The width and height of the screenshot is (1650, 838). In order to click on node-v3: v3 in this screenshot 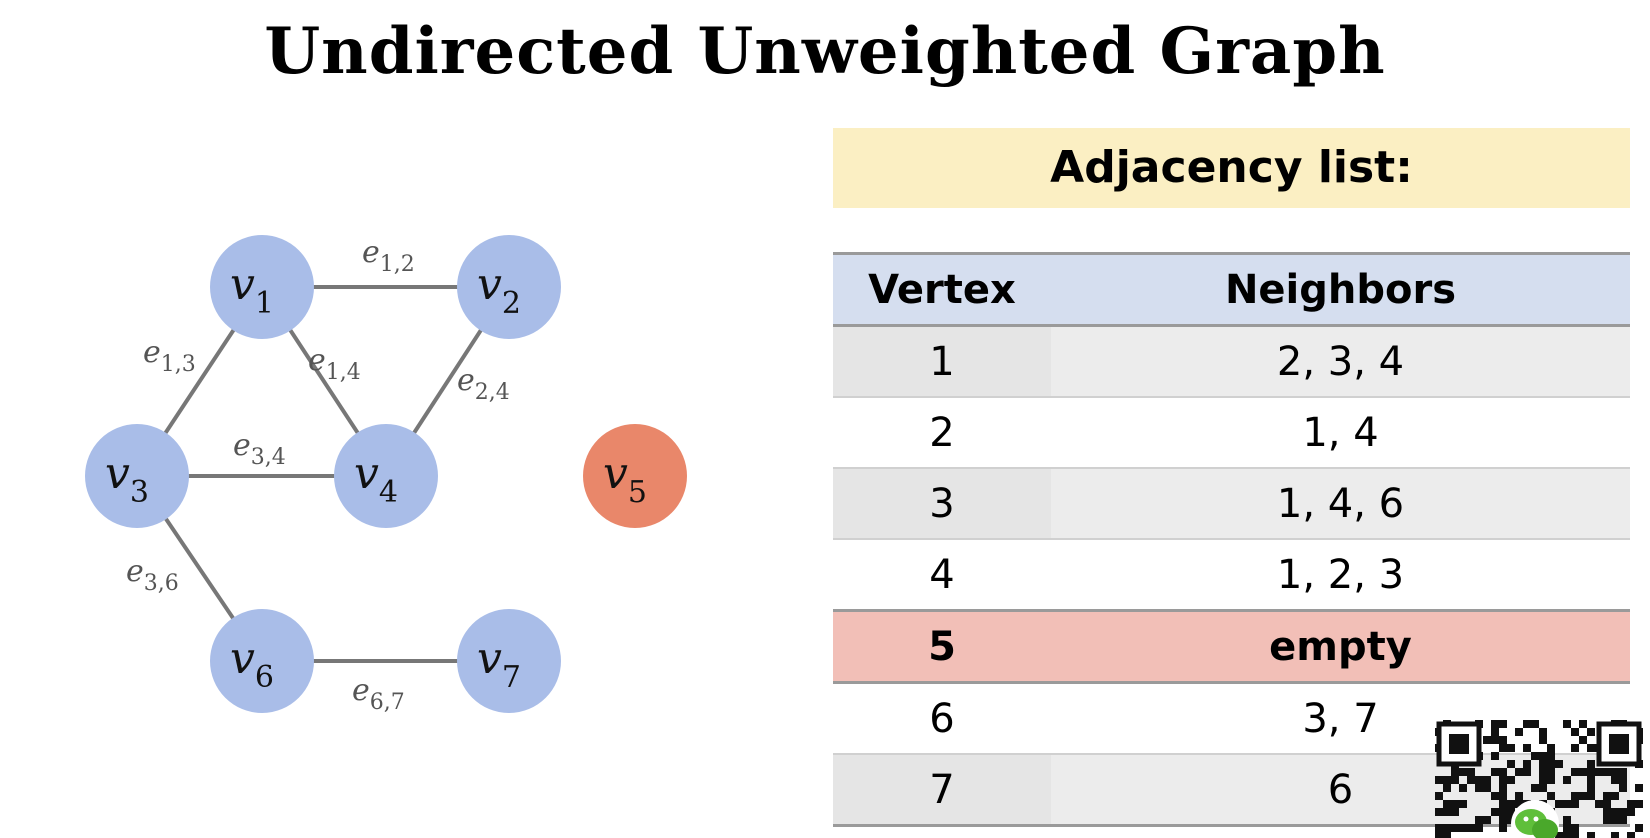, I will do `click(137, 476)`.